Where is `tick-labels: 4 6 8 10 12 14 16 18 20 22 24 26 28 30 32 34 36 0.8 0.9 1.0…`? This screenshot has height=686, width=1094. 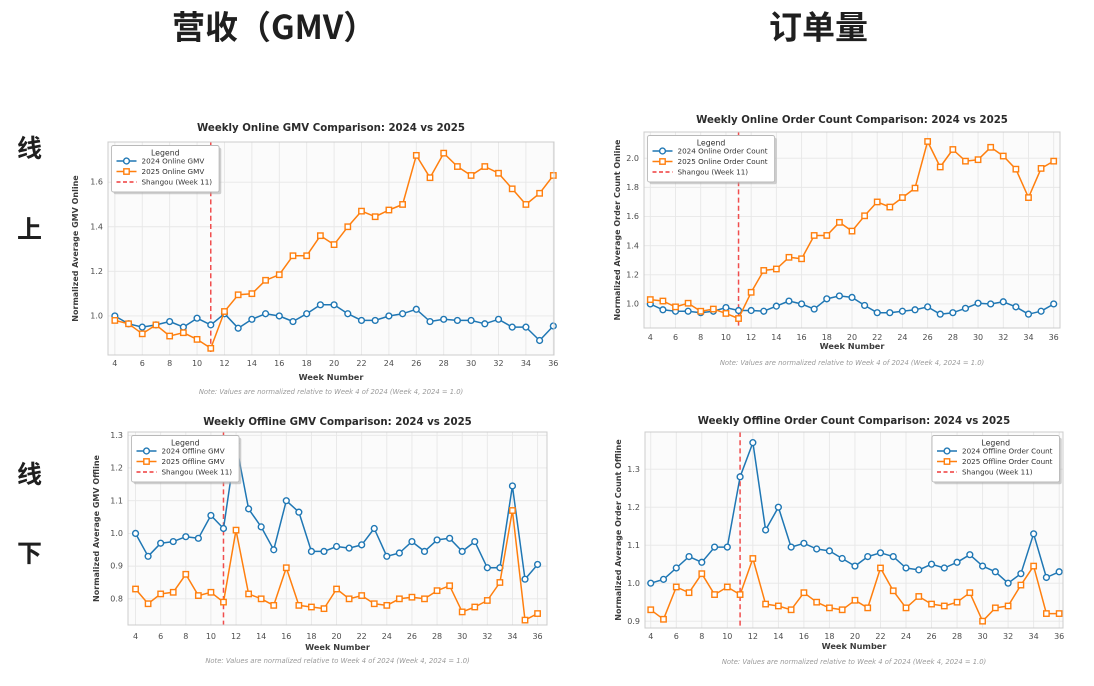 tick-labels: 4 6 8 10 12 14 16 18 20 22 24 26 28 30 32 34 36 0.8 0.9 1.0… is located at coordinates (326, 536).